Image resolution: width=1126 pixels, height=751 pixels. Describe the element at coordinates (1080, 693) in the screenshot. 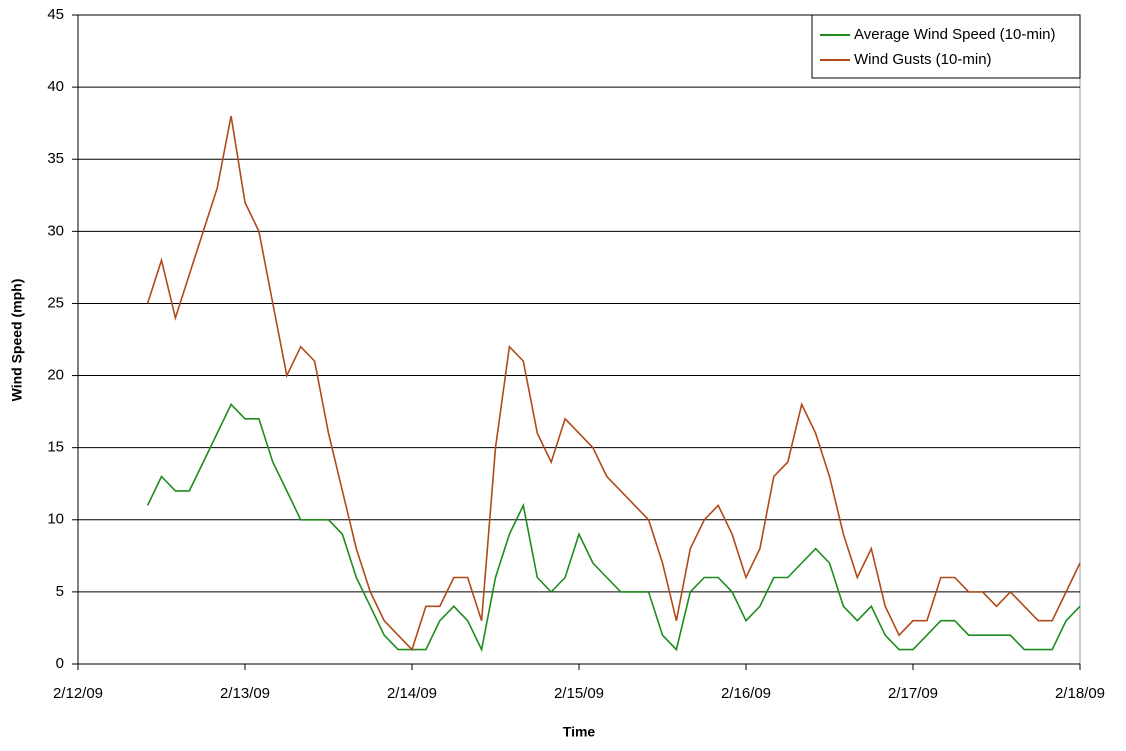

I see `x-tick-label: 2/18/09` at that location.